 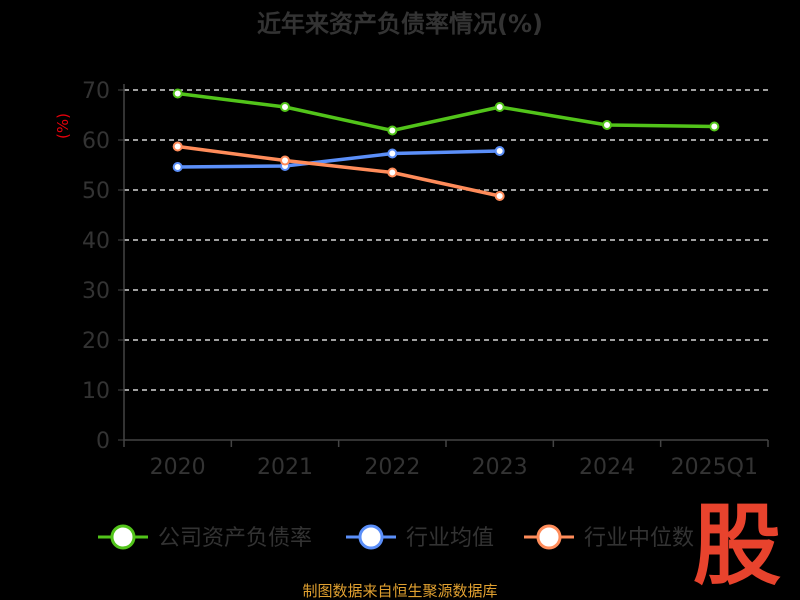 I want to click on y-axis-label: (%), so click(x=63, y=126).